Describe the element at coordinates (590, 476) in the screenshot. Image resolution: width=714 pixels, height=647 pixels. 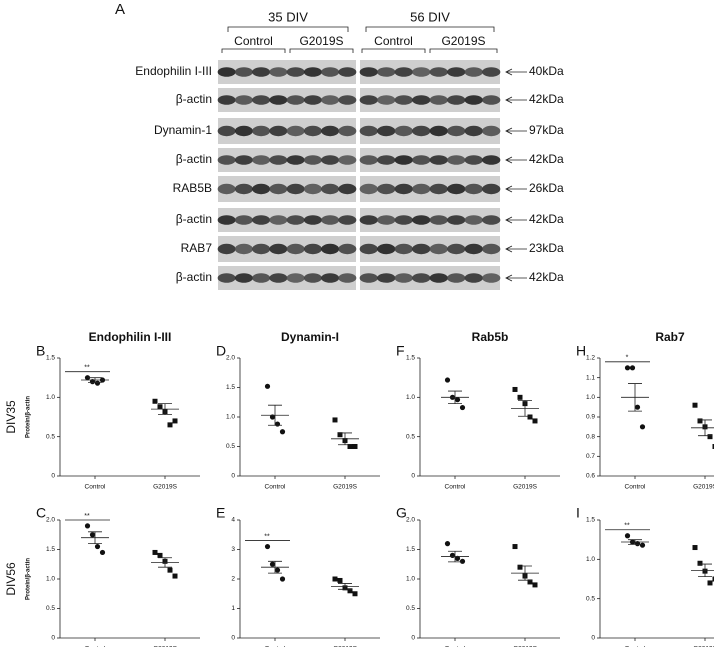
I see `y-tick-label: 0.6` at that location.